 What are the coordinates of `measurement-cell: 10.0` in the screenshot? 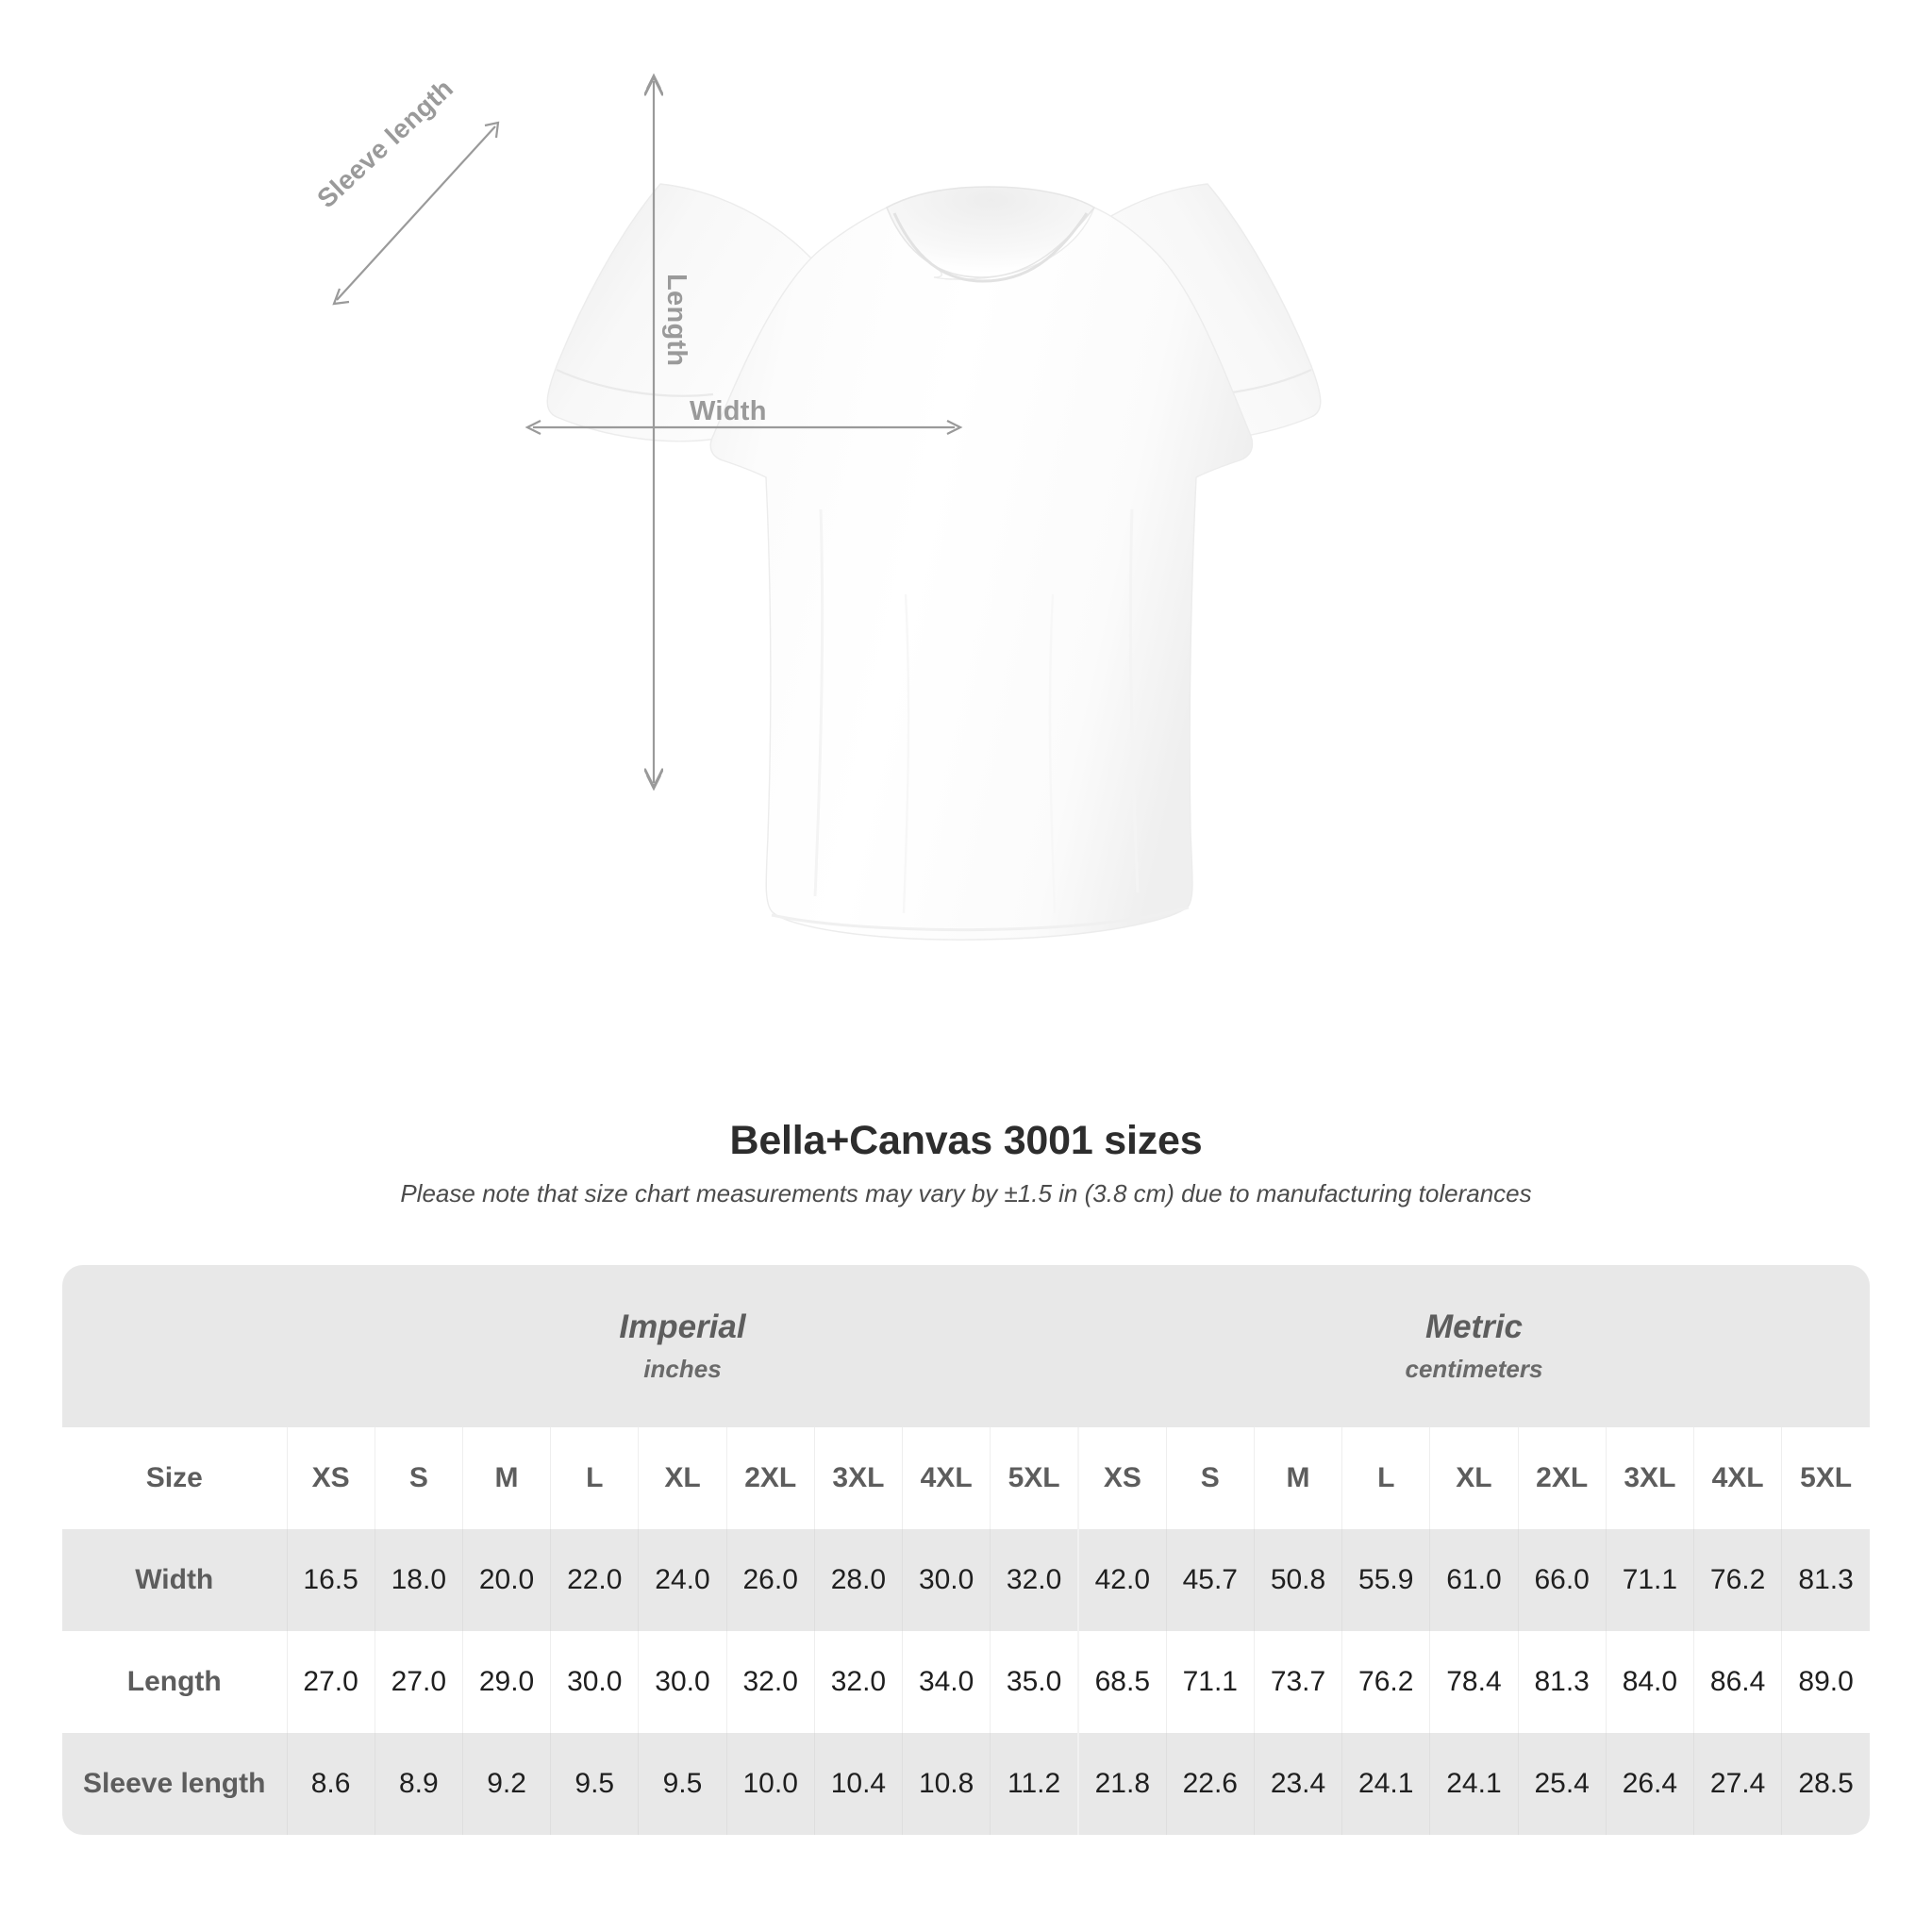 It's located at (770, 1784).